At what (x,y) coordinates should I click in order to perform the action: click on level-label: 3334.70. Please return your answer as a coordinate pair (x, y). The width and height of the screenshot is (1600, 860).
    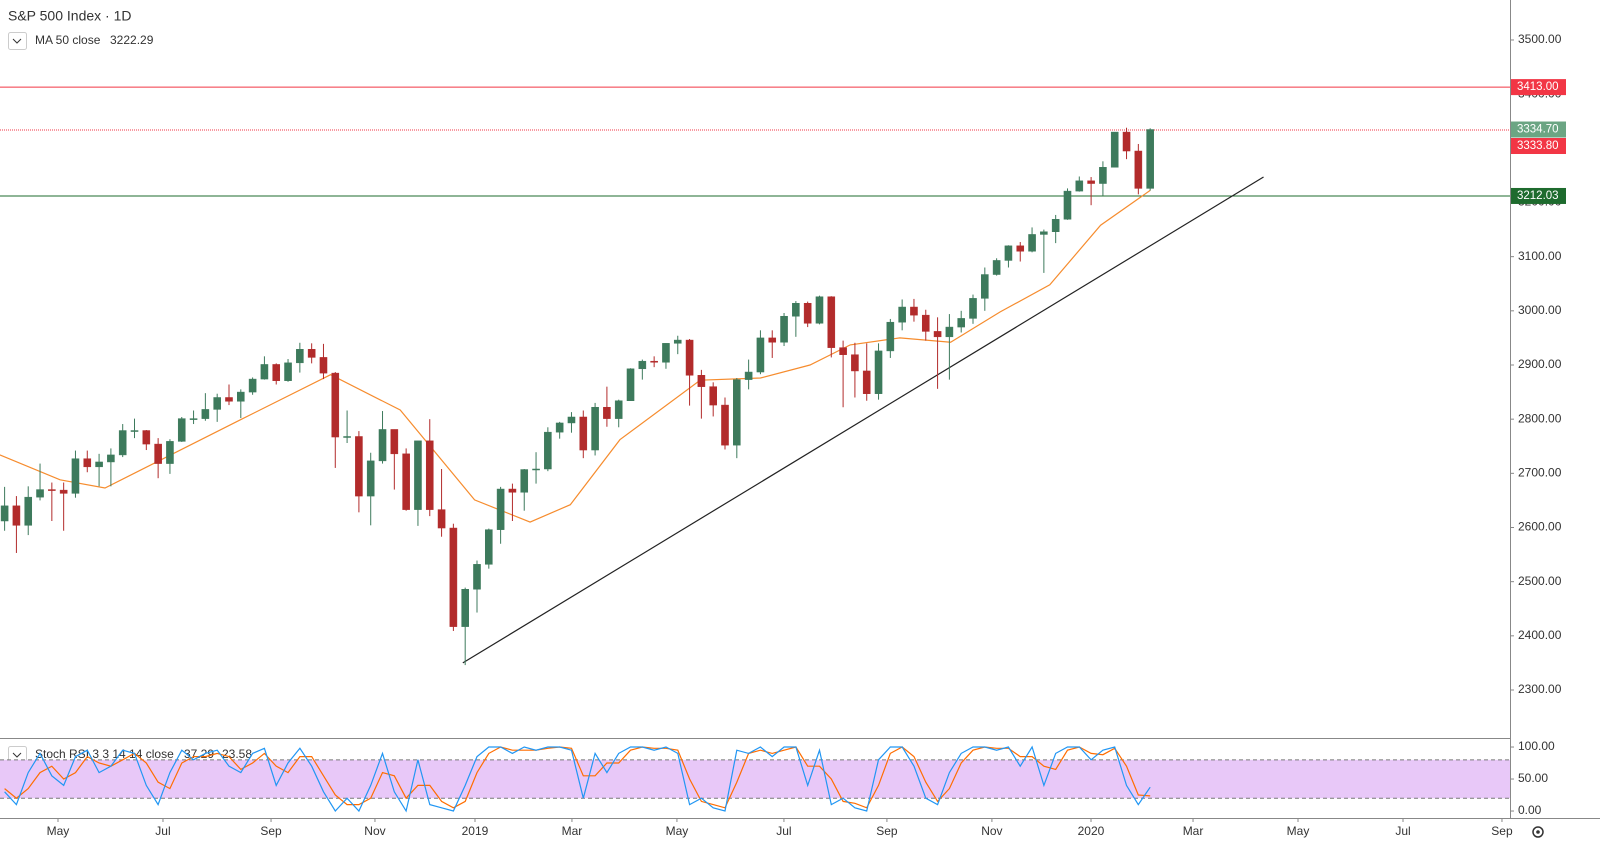
    Looking at the image, I should click on (1538, 130).